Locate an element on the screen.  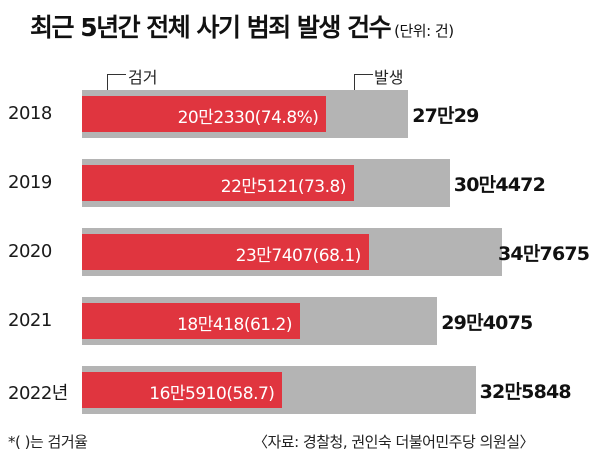
chart-title-text: 최근 5년간 전체 사기 범죄 발생 건수 is located at coordinates (211, 27).